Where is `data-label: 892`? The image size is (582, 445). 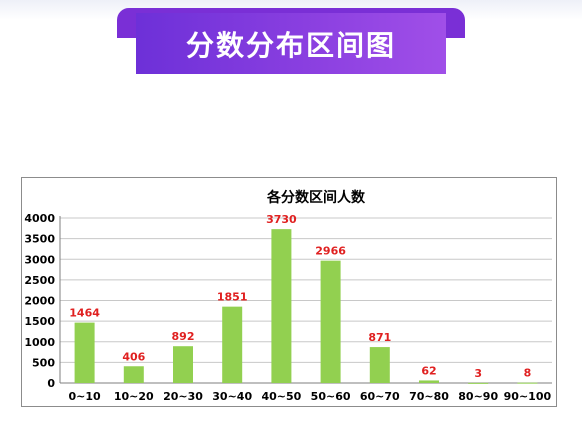
data-label: 892 is located at coordinates (183, 336).